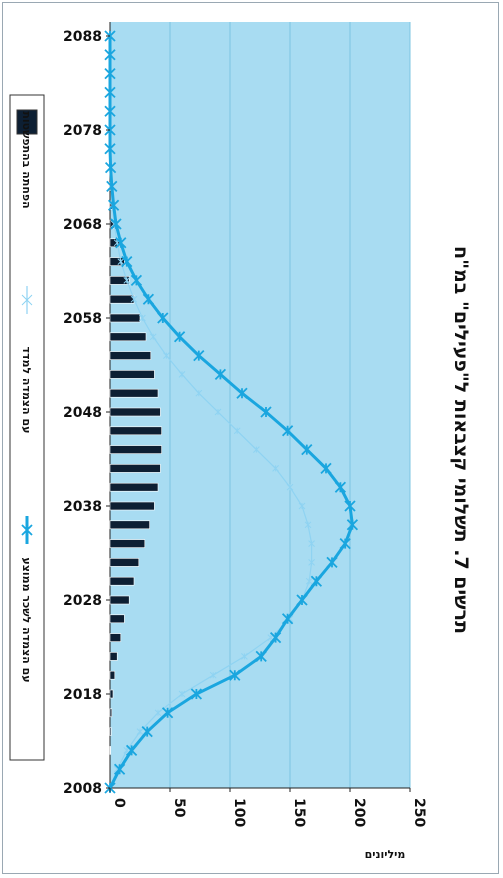 Image resolution: width=503 pixels, height=878 pixels. I want to click on value-tick-label: 150, so click(299, 812).